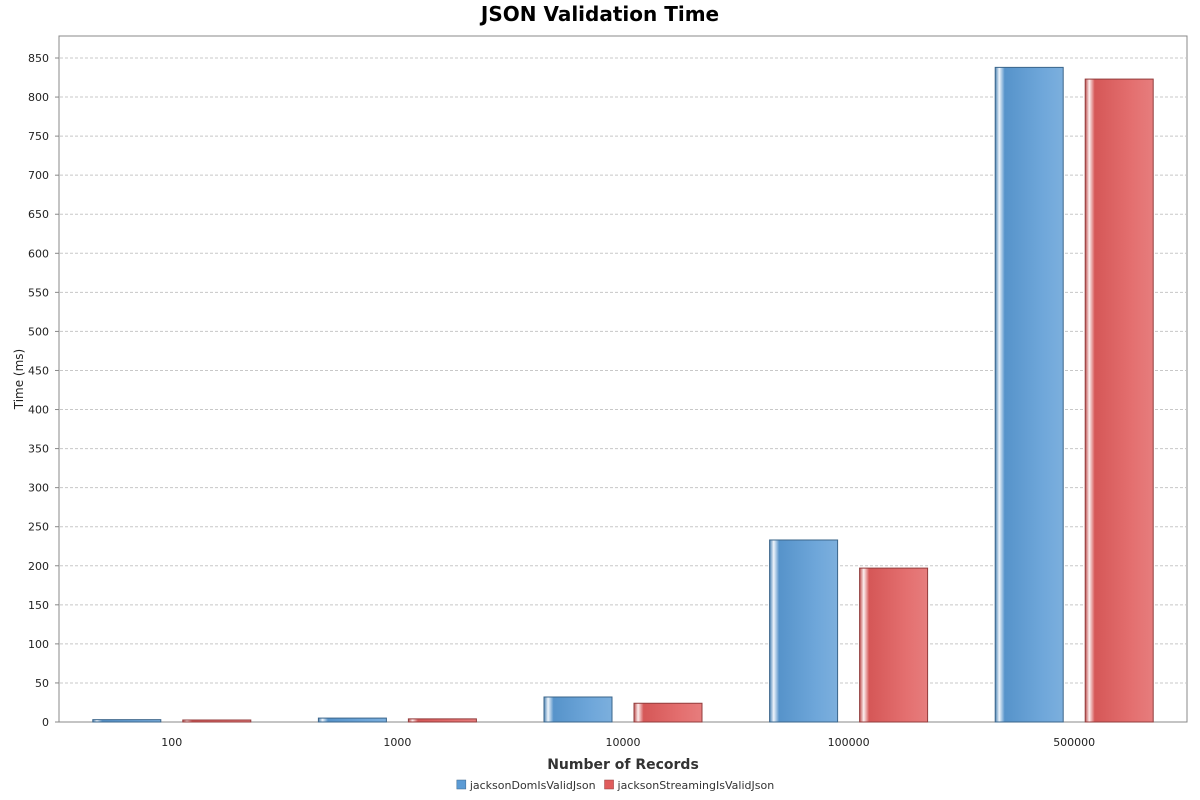 The image size is (1200, 800). I want to click on y-tick-label: 150, so click(38, 605).